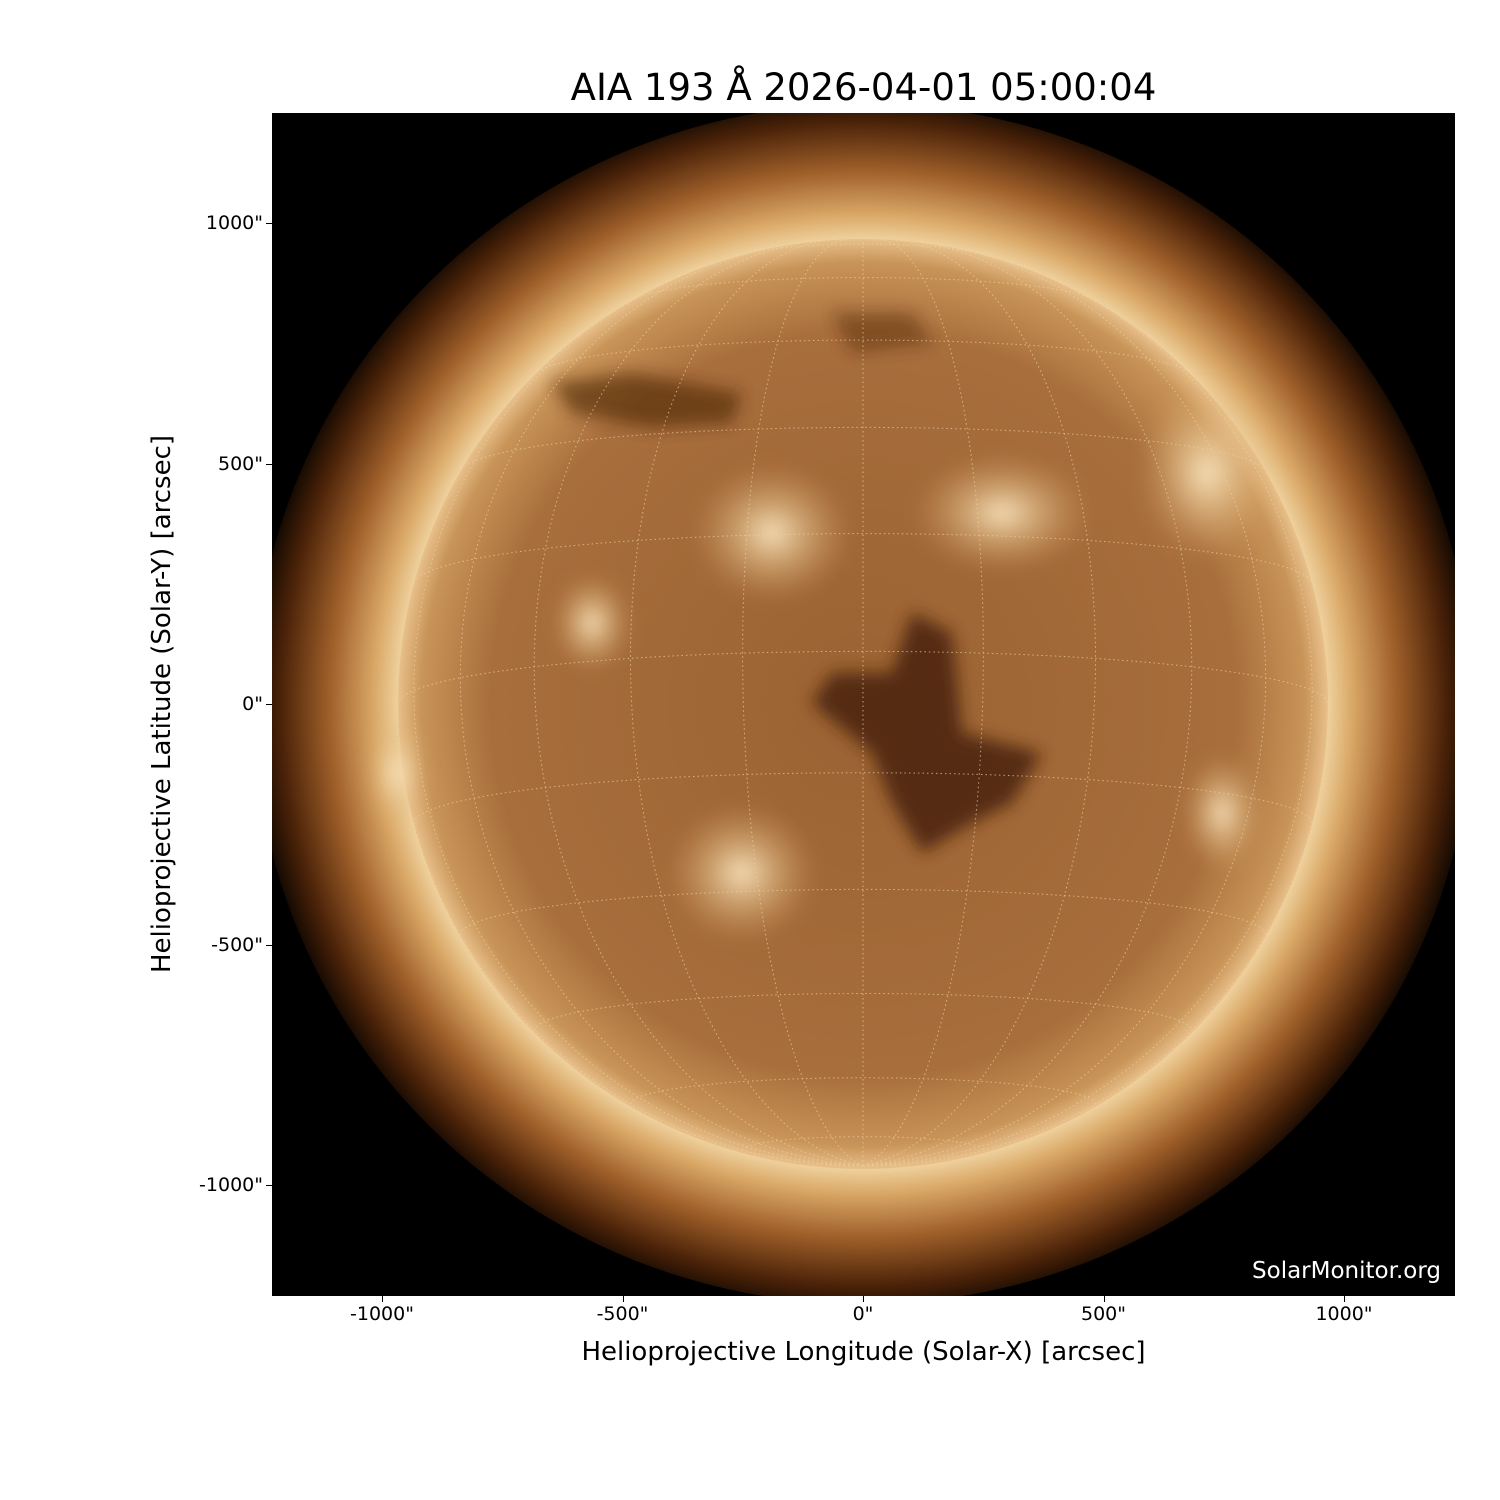  Describe the element at coordinates (234, 223) in the screenshot. I see `y-tick-label: 1000"` at that location.